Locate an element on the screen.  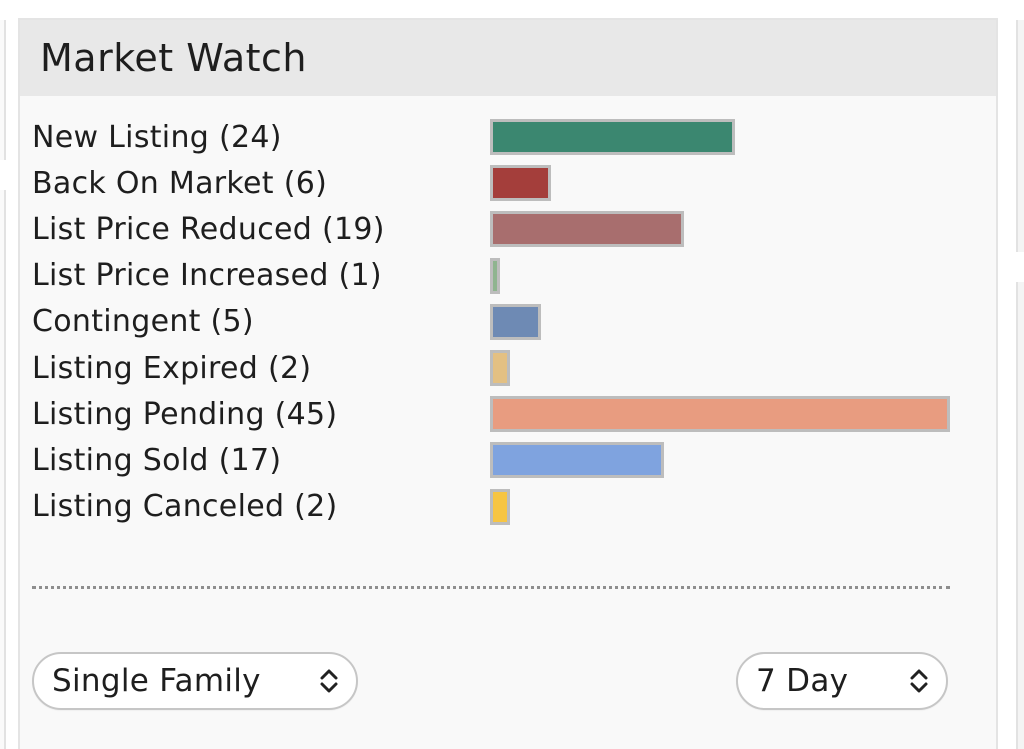
chart-row: New Listing (24) is located at coordinates (491, 137).